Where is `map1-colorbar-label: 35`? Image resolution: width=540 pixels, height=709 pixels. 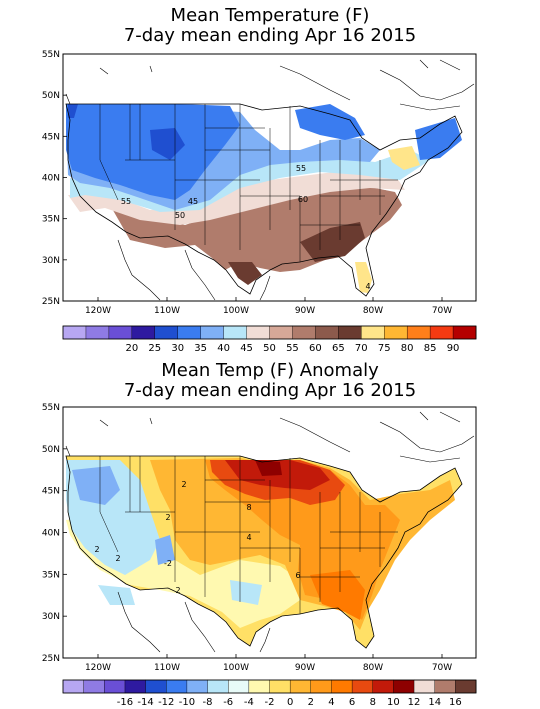 map1-colorbar-label: 35 is located at coordinates (200, 348).